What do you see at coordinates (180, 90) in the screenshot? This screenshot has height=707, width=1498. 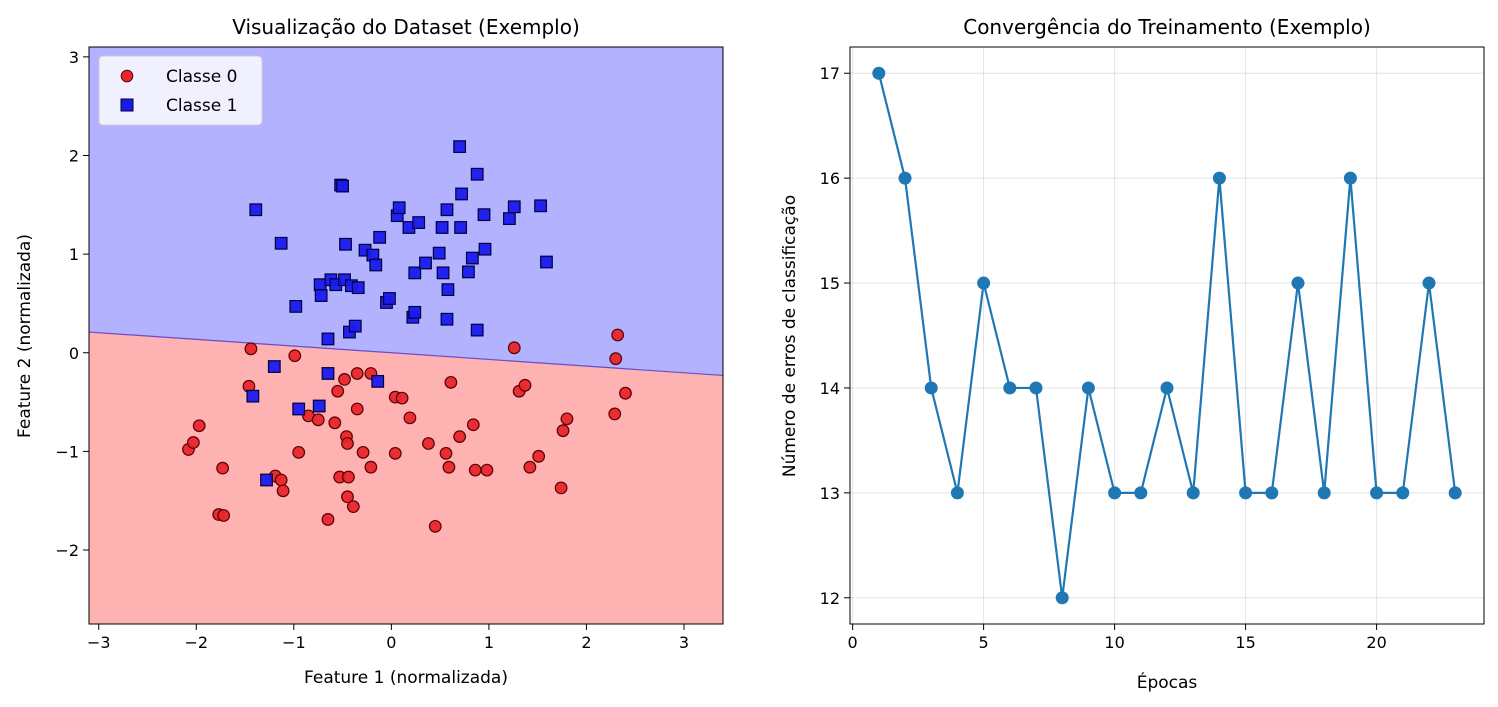 I see `legend: Classe 0 Classe 1` at bounding box center [180, 90].